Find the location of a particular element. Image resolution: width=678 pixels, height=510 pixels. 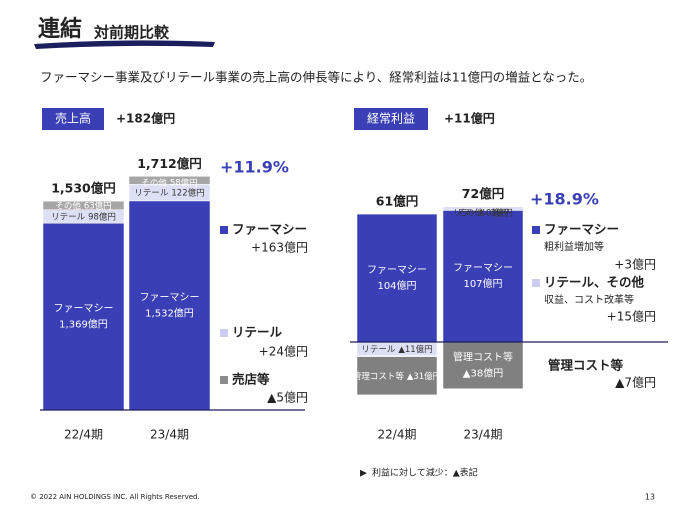

segment-value: 98億円 is located at coordinates (102, 216).